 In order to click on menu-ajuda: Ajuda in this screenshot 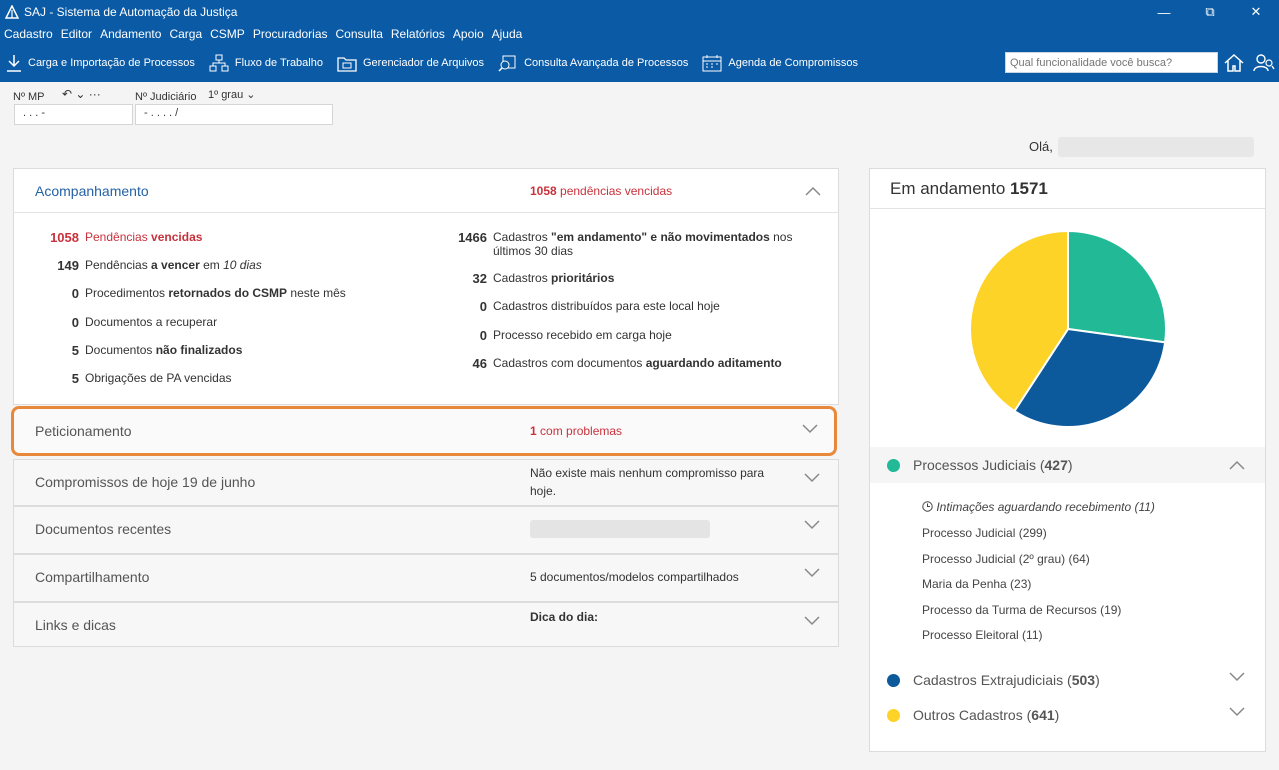, I will do `click(507, 34)`.